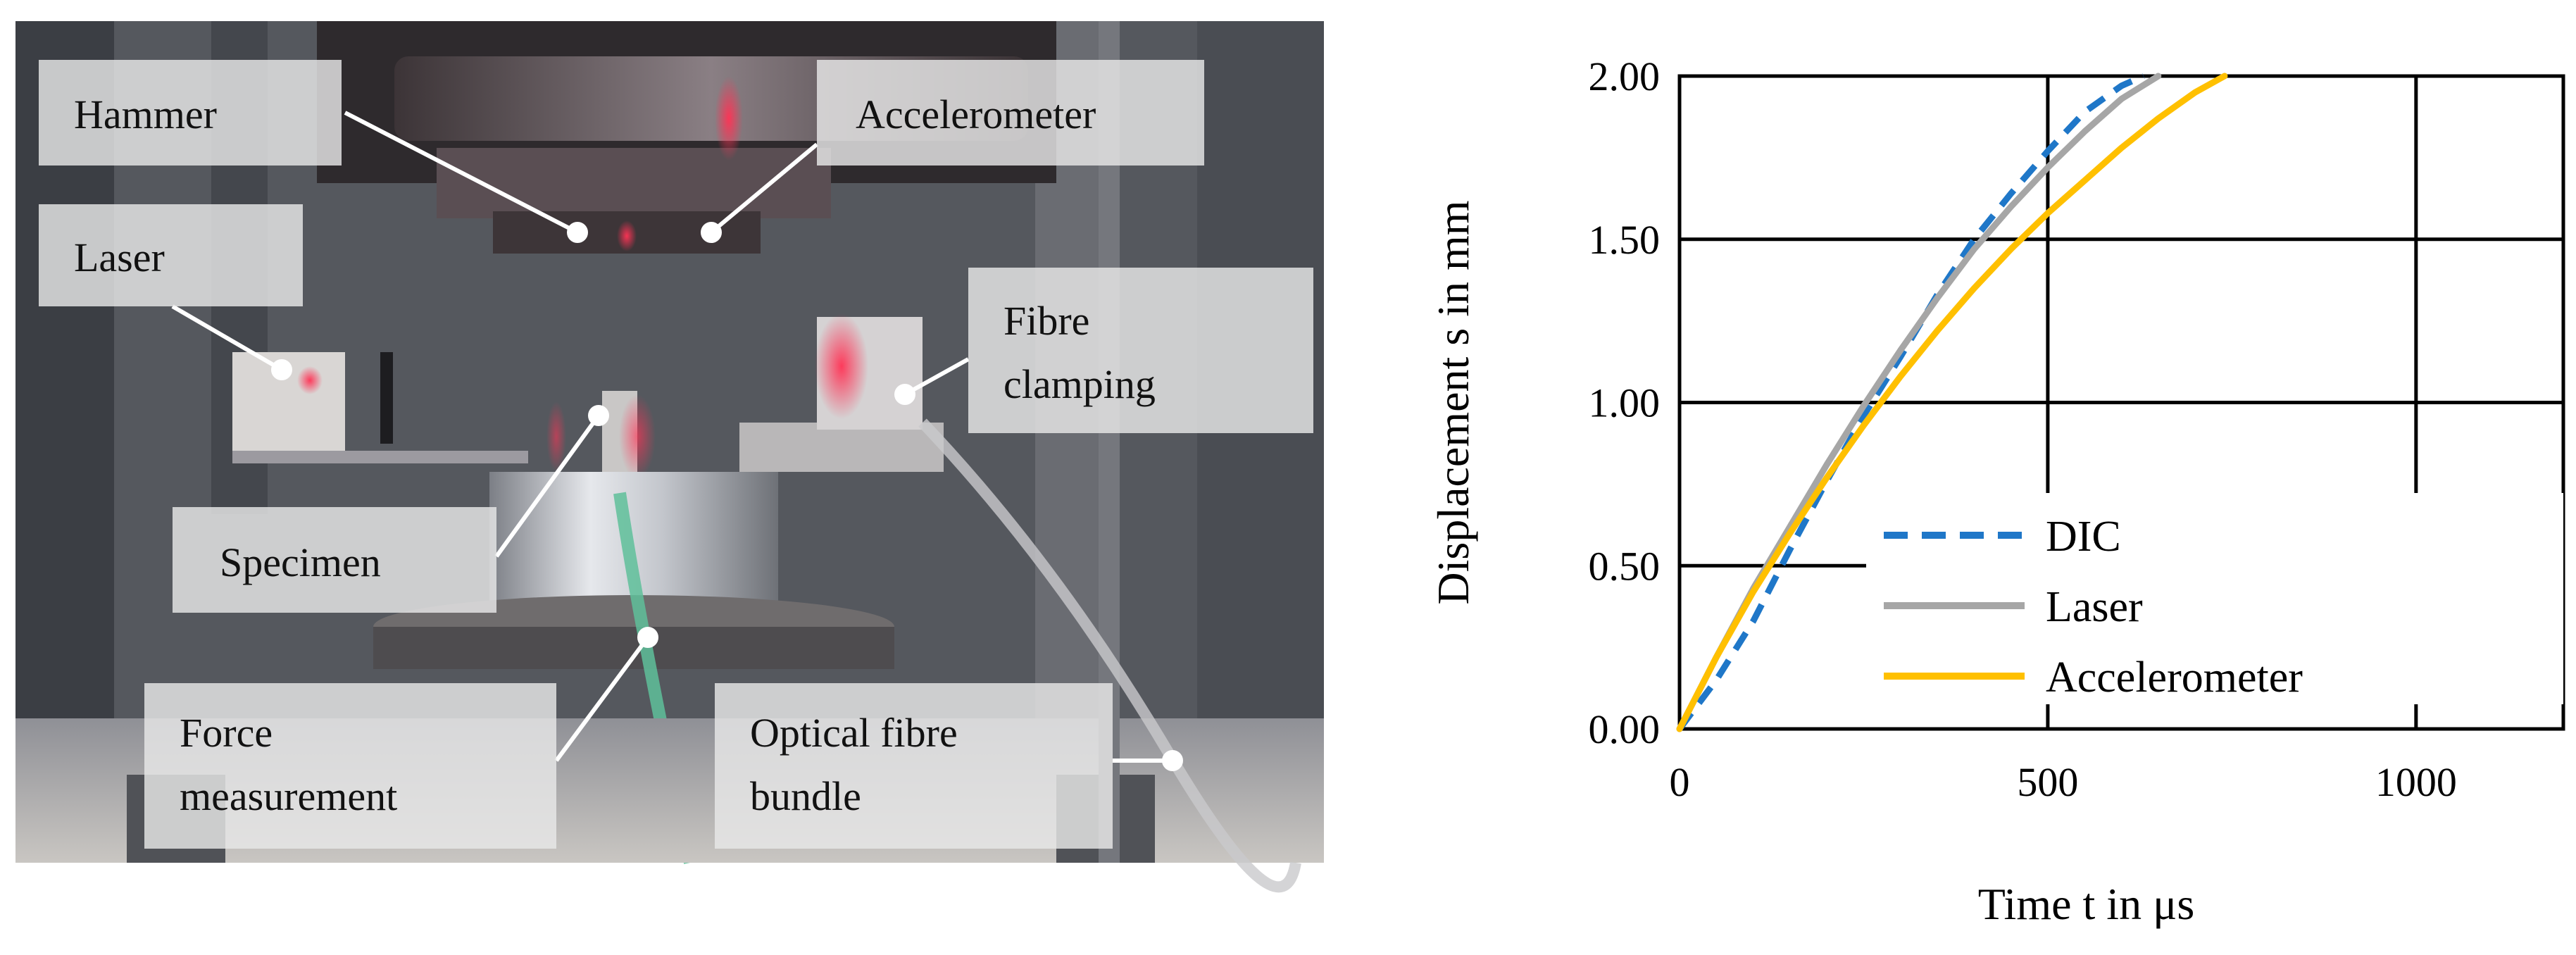 Image resolution: width=2576 pixels, height=955 pixels. What do you see at coordinates (1625, 403) in the screenshot?
I see `y-tick-label: 1.00` at bounding box center [1625, 403].